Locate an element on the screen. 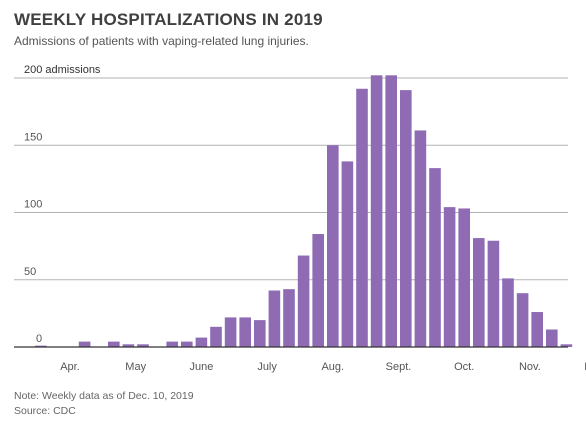  y-tick-label-150: 150 is located at coordinates (33, 137).